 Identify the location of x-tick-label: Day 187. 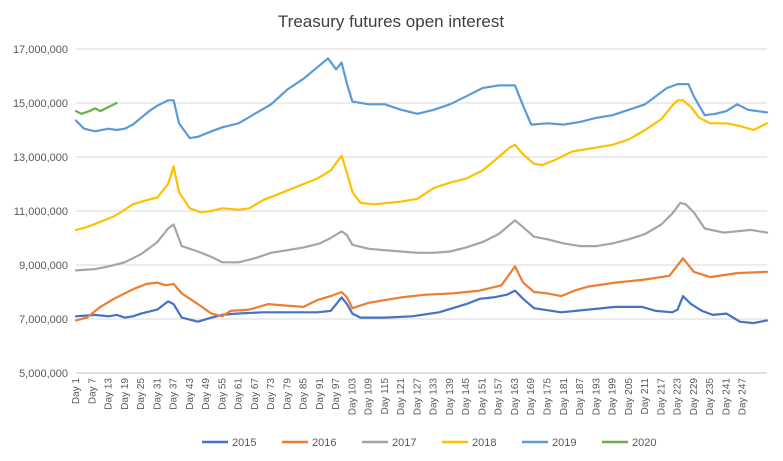
(580, 397).